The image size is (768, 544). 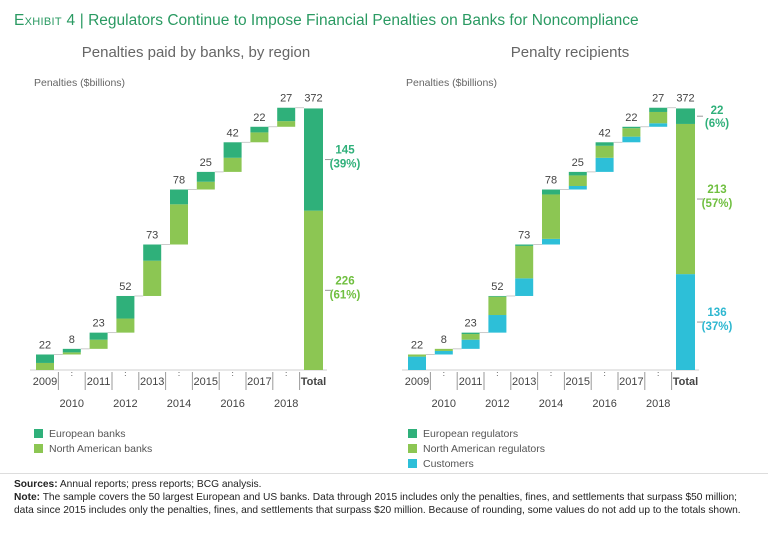 What do you see at coordinates (658, 404) in the screenshot?
I see `tick-label-2018: 2018` at bounding box center [658, 404].